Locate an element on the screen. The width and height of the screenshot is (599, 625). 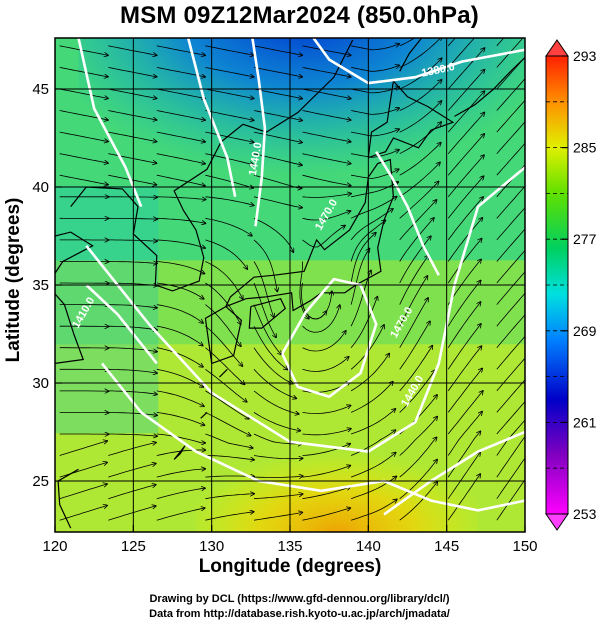
colorbar-bottom-arrow is located at coordinates (557, 522).